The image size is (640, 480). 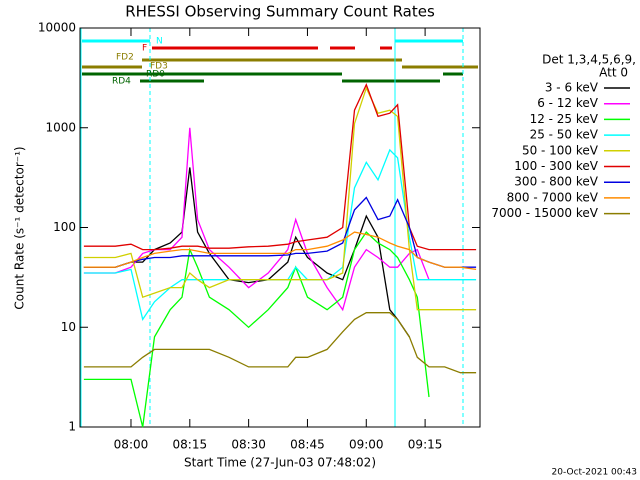 I want to click on y-tick-label: 100, so click(x=64, y=227).